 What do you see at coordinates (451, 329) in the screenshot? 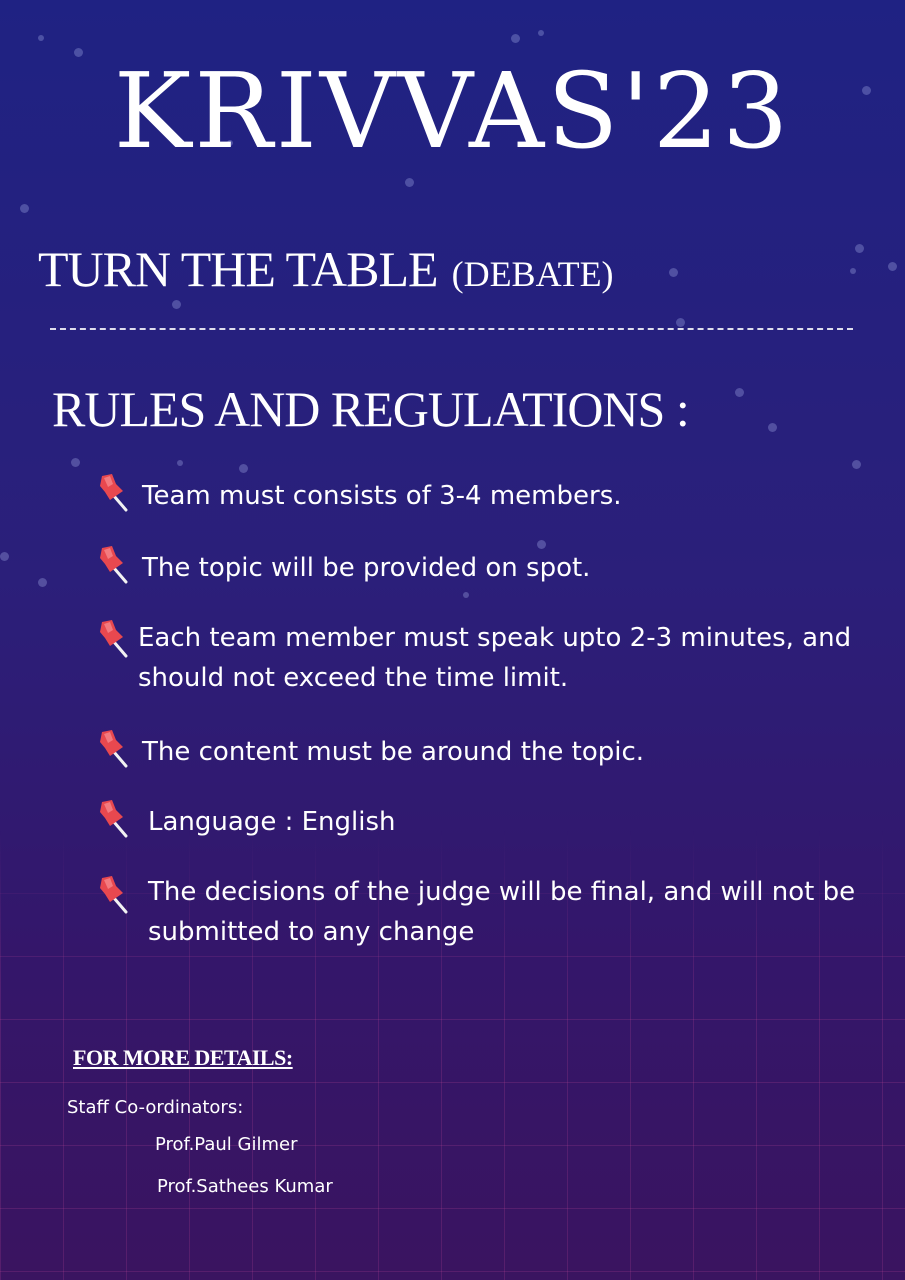
I see `divider` at bounding box center [451, 329].